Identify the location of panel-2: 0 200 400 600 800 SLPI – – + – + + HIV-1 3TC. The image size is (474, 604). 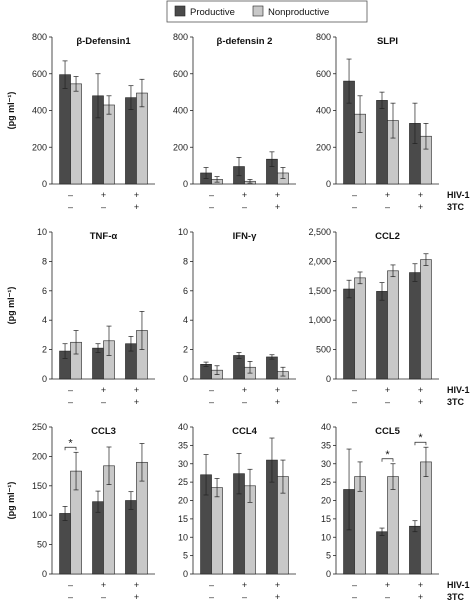
(393, 122).